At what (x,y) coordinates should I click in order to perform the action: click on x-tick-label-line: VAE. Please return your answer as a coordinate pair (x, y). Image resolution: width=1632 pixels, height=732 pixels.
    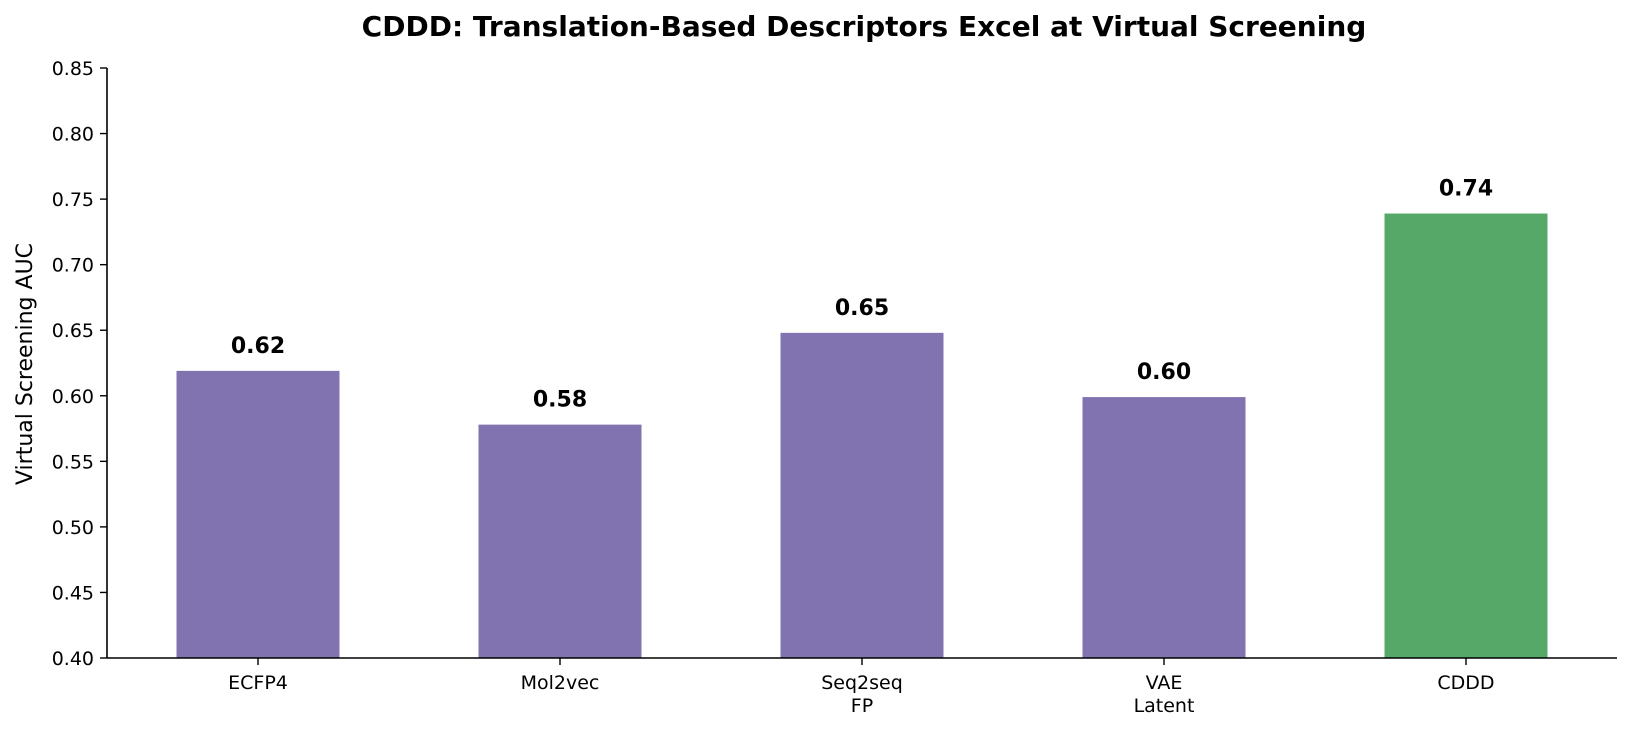
    Looking at the image, I should click on (1164, 683).